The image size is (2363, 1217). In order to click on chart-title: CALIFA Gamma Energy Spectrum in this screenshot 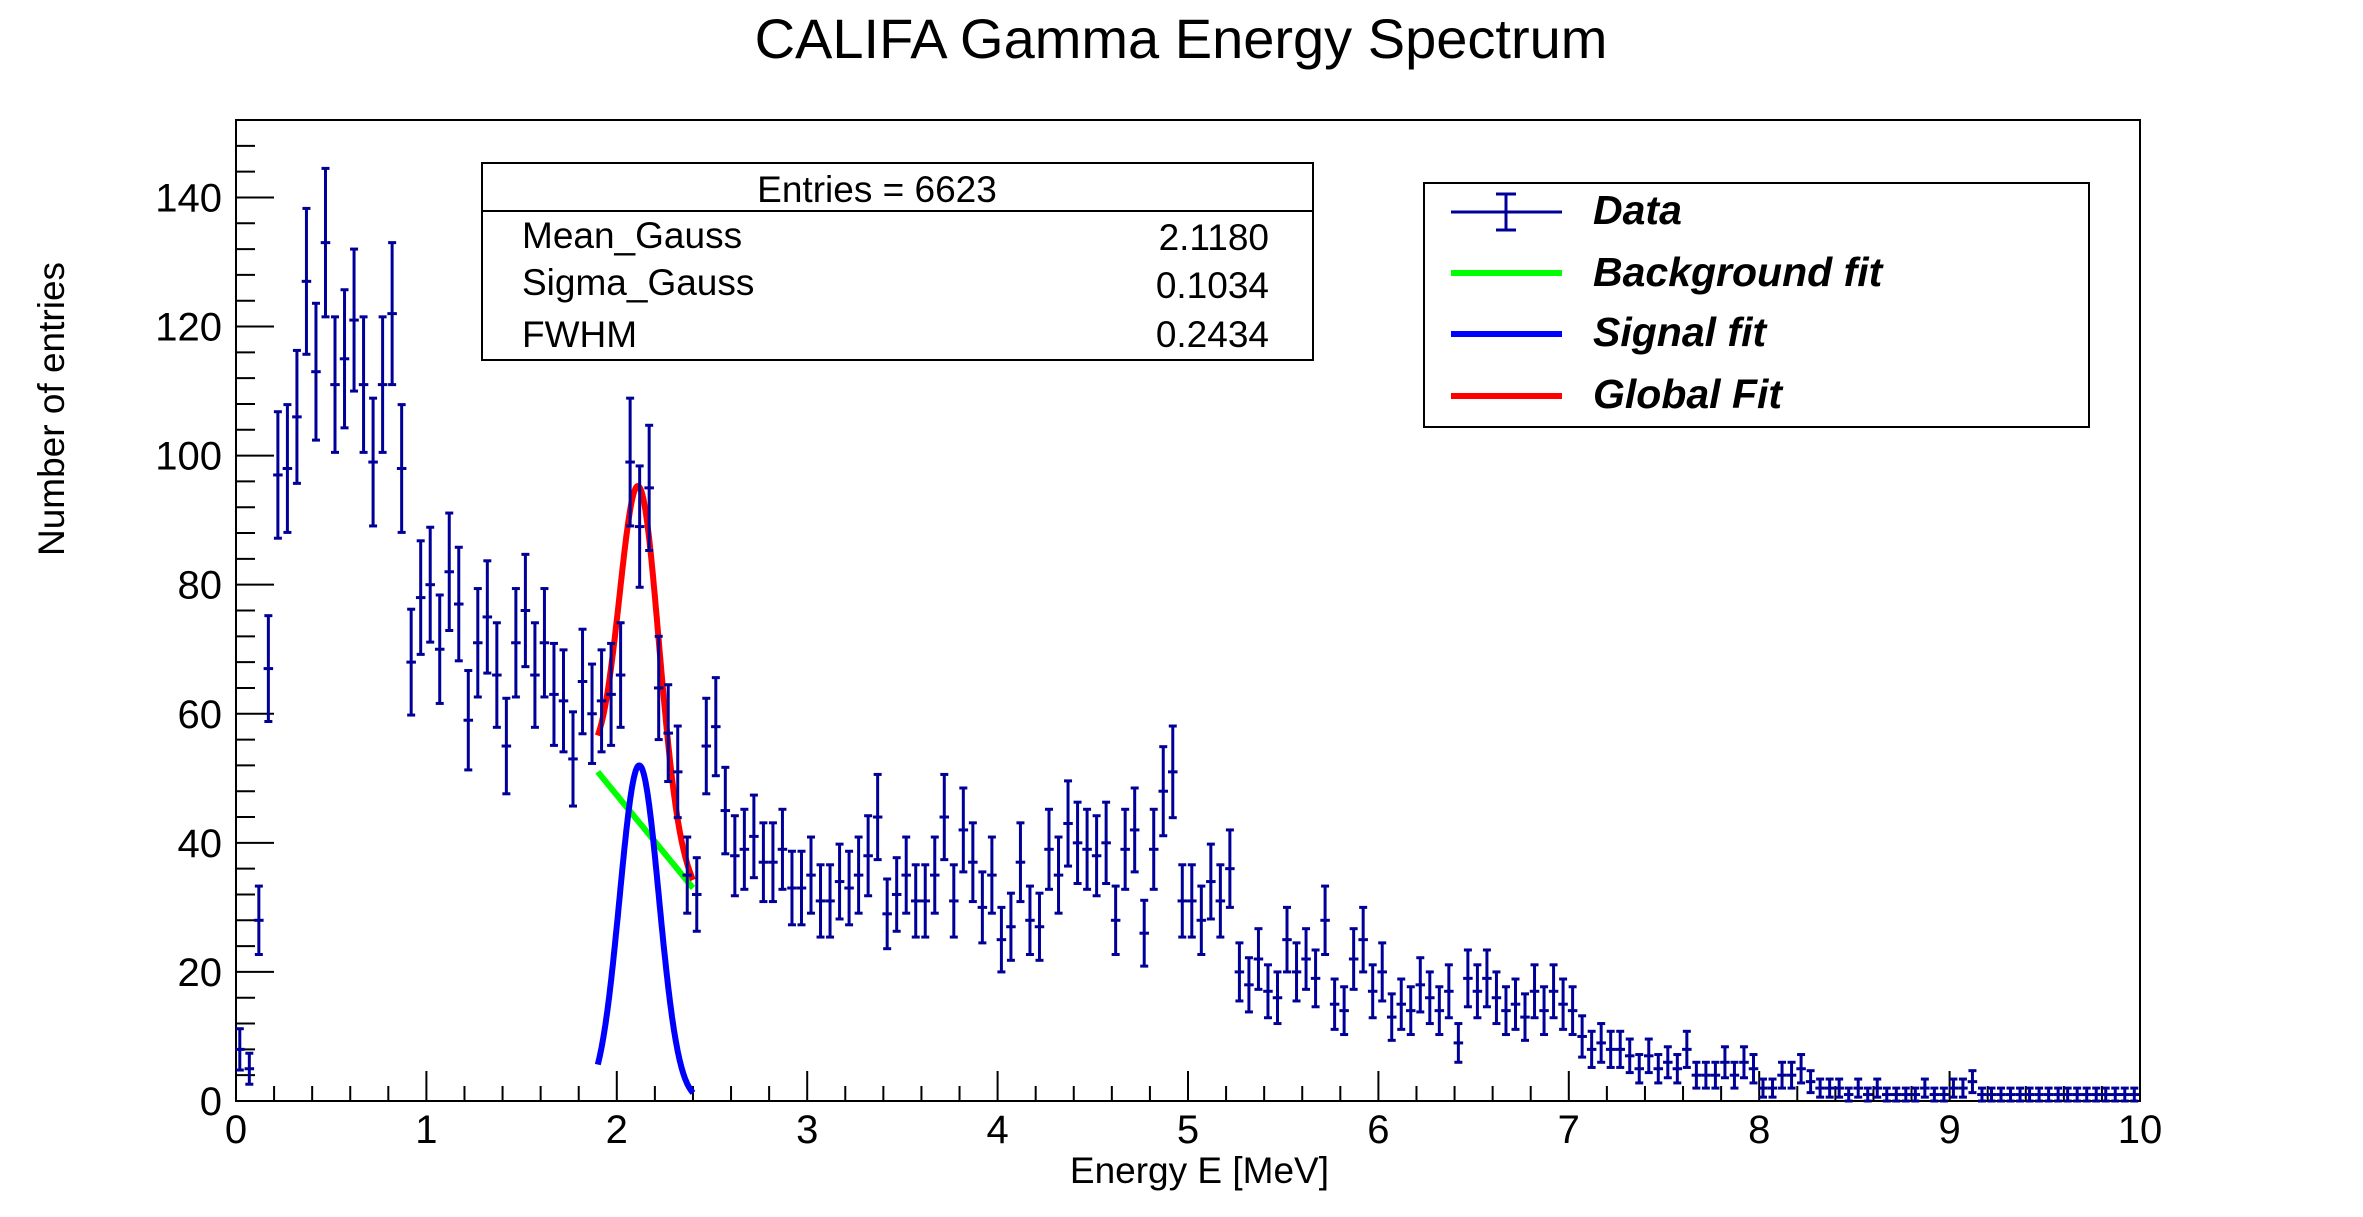, I will do `click(1181, 38)`.